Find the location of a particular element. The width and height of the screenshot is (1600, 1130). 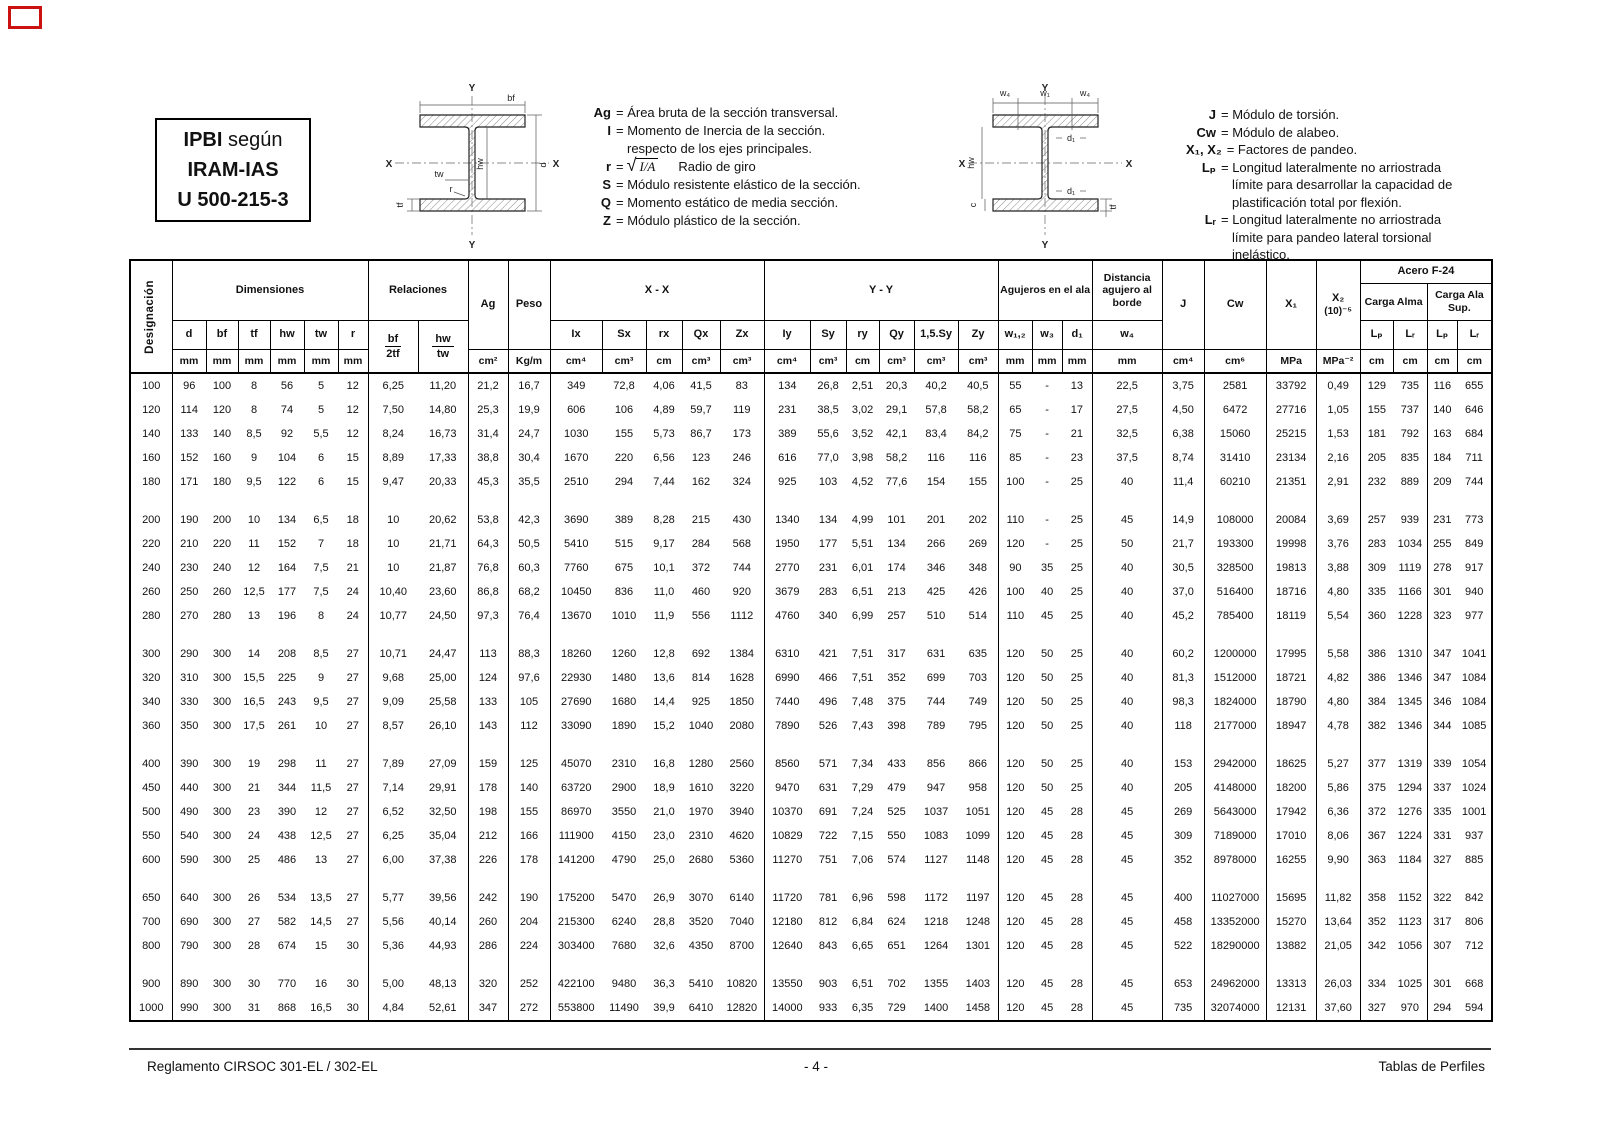

value-cell: 24,50 is located at coordinates (442, 616).